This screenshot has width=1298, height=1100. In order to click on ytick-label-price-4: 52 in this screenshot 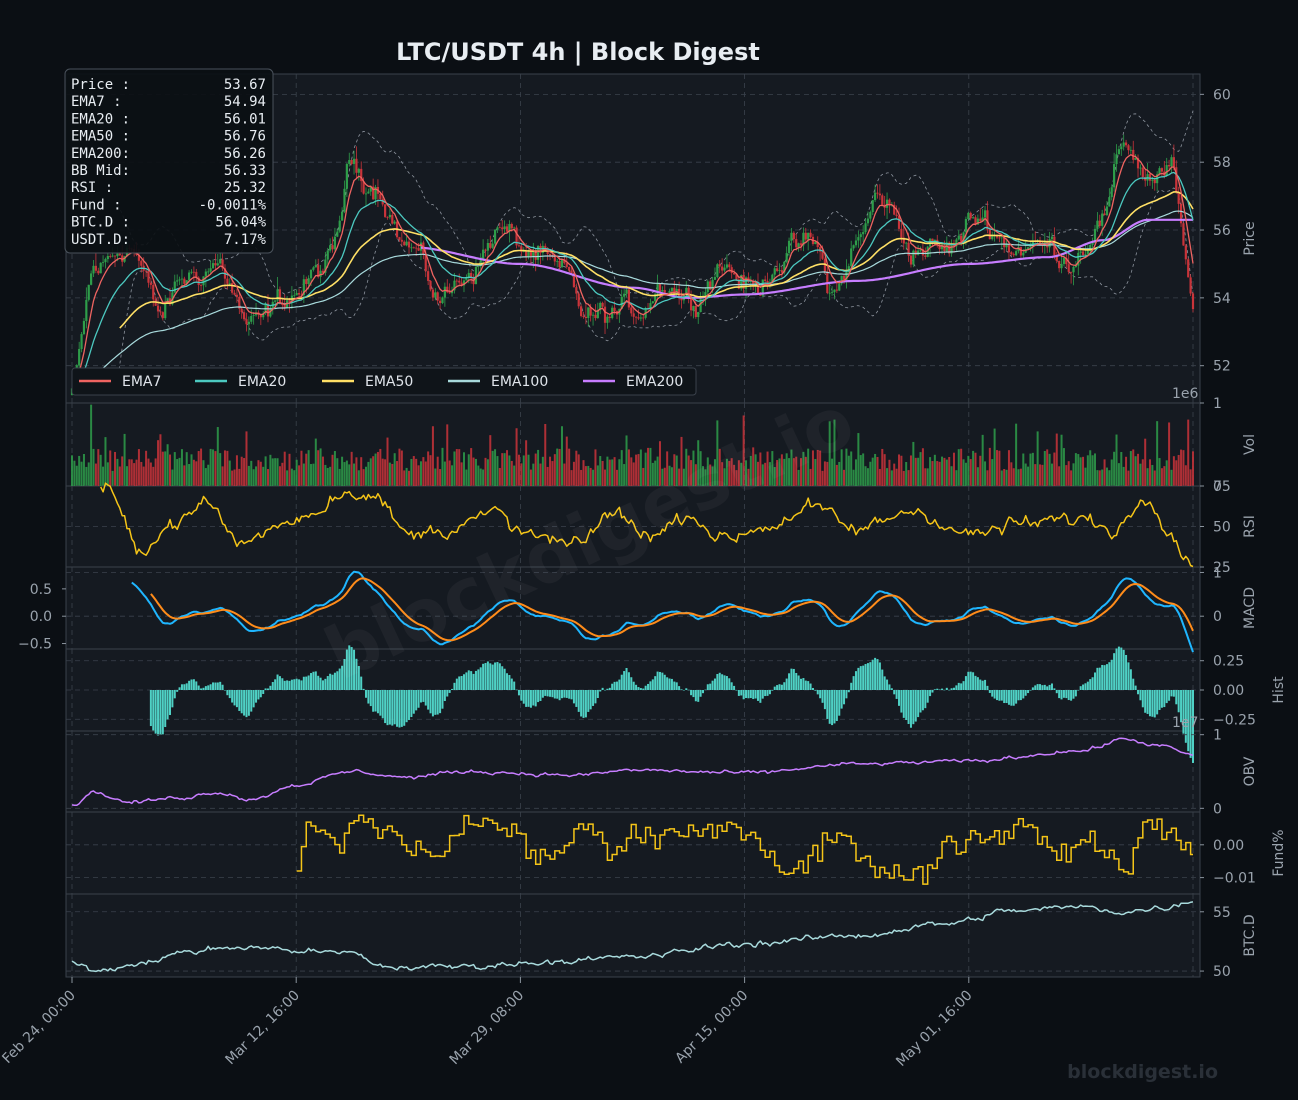, I will do `click(1222, 367)`.